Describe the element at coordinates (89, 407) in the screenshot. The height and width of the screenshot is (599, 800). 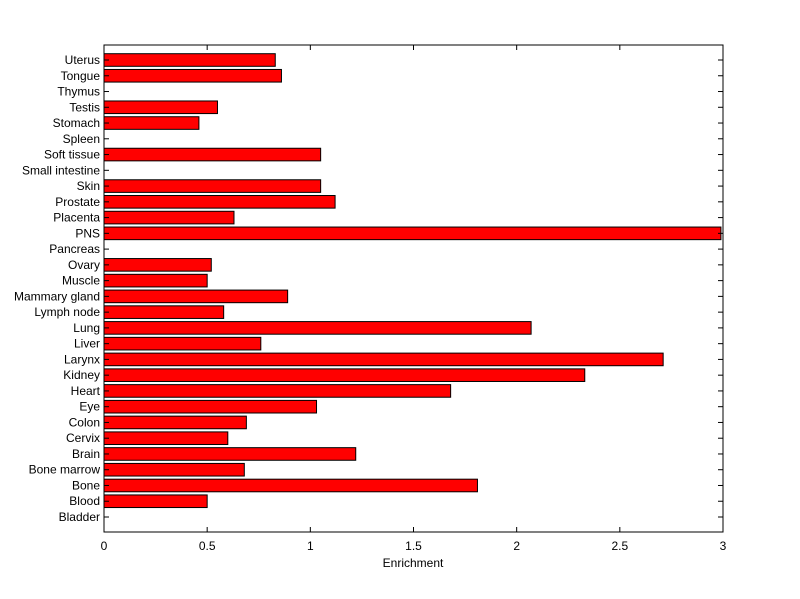
I see `y-tick-label-eye: Eye` at that location.